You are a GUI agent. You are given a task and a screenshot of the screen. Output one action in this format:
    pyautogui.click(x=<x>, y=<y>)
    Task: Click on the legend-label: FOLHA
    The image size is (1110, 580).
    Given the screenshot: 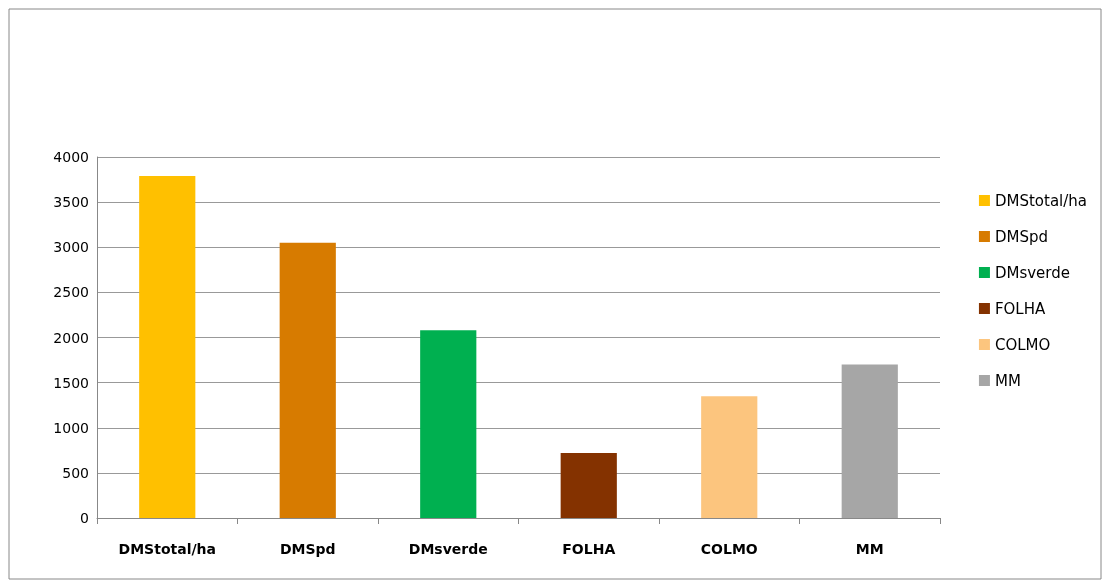 What is the action you would take?
    pyautogui.click(x=1020, y=308)
    